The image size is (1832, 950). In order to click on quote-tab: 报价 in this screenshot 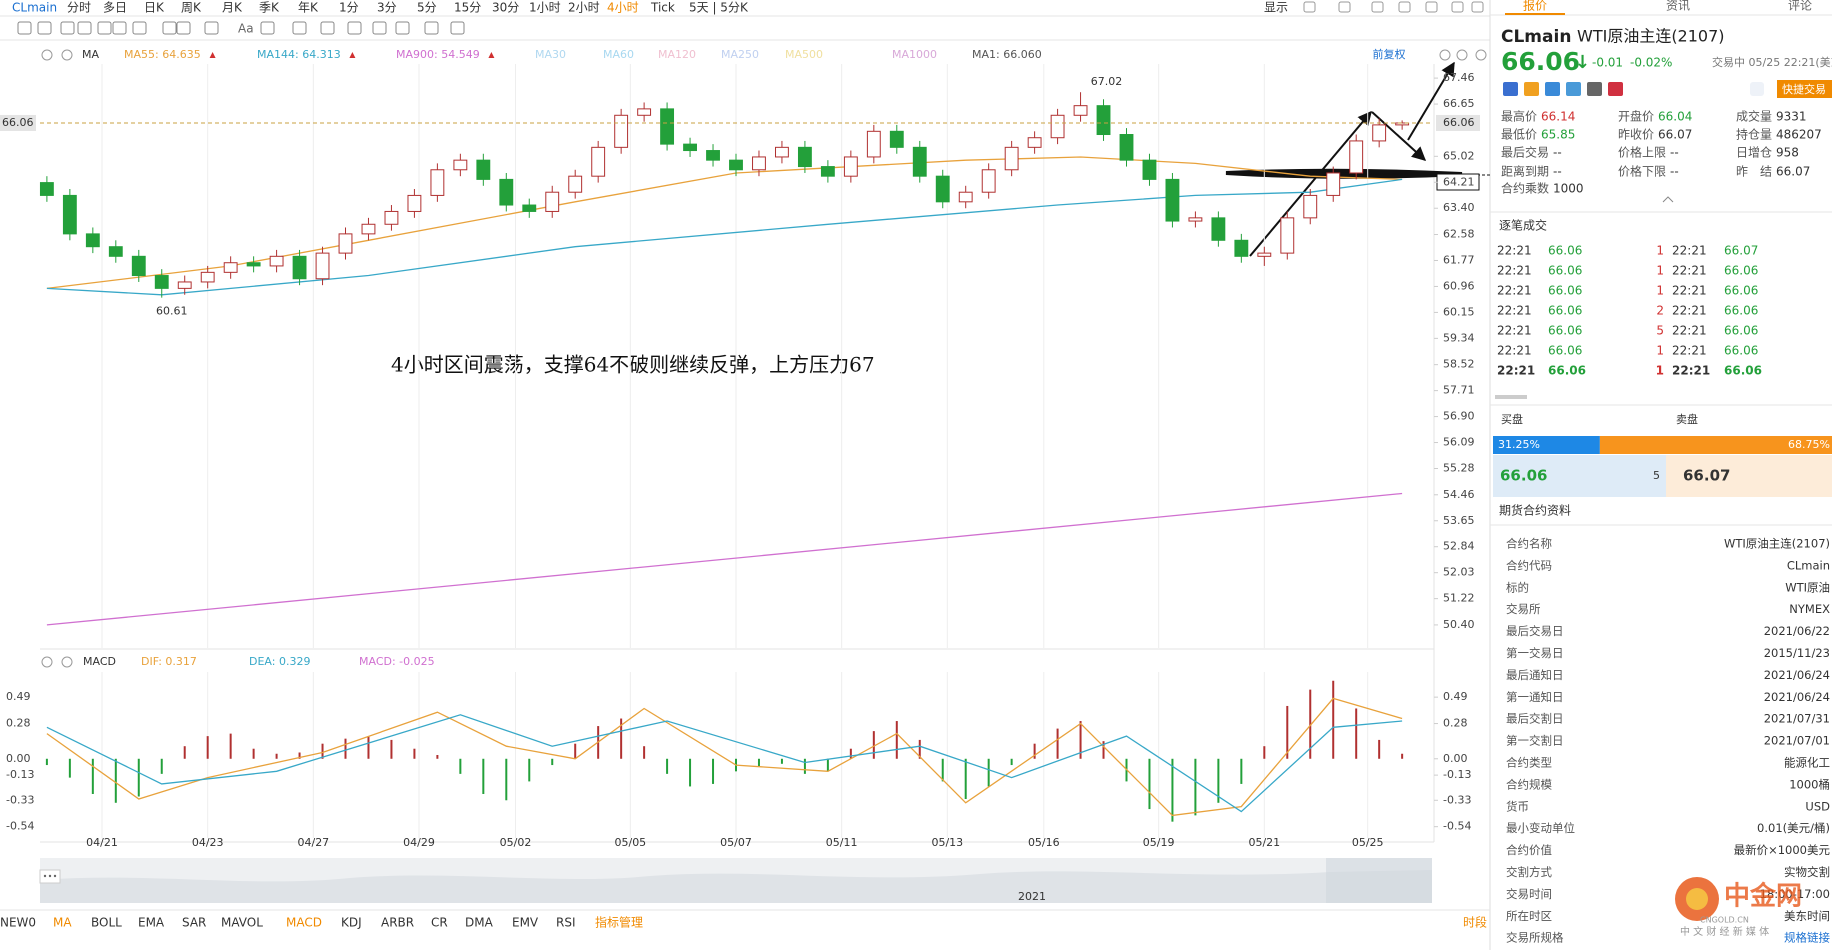, I will do `click(1535, 6)`.